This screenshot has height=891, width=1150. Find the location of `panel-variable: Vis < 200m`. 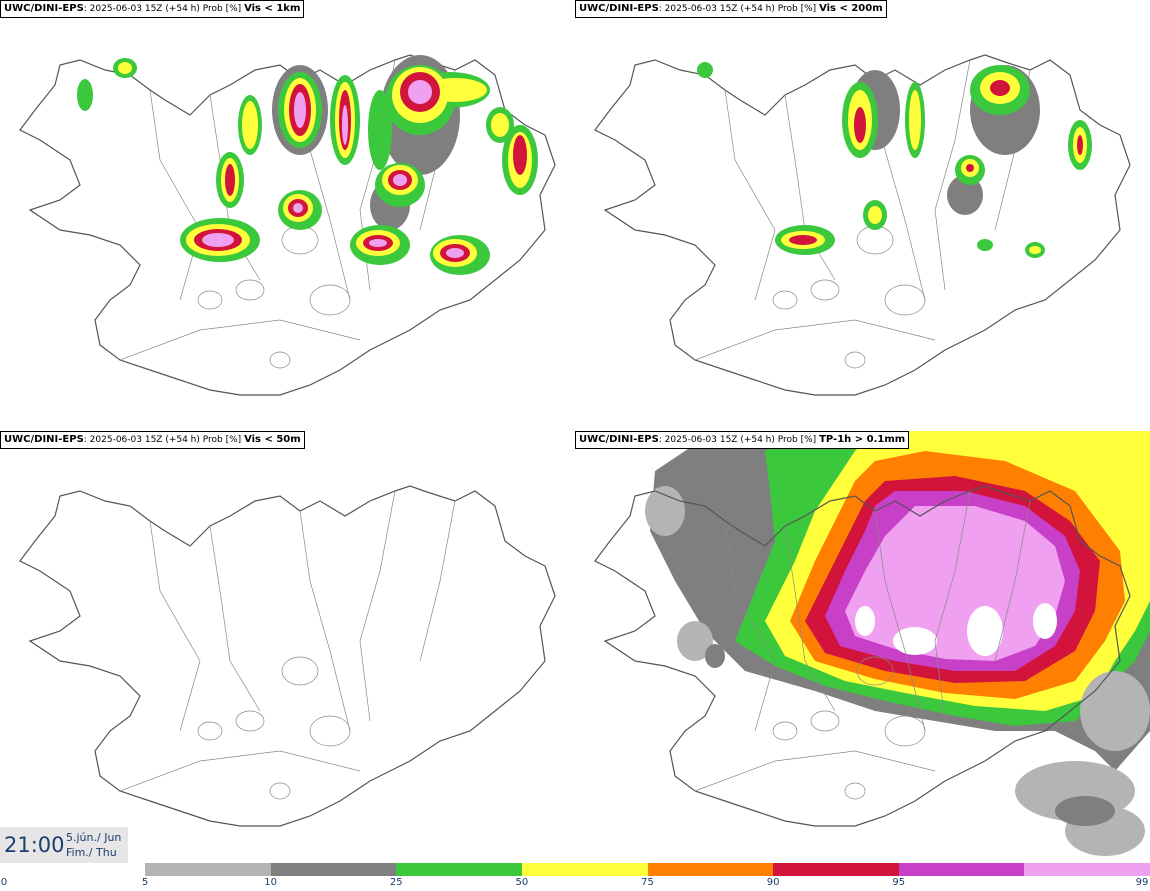

panel-variable: Vis < 200m is located at coordinates (851, 8).